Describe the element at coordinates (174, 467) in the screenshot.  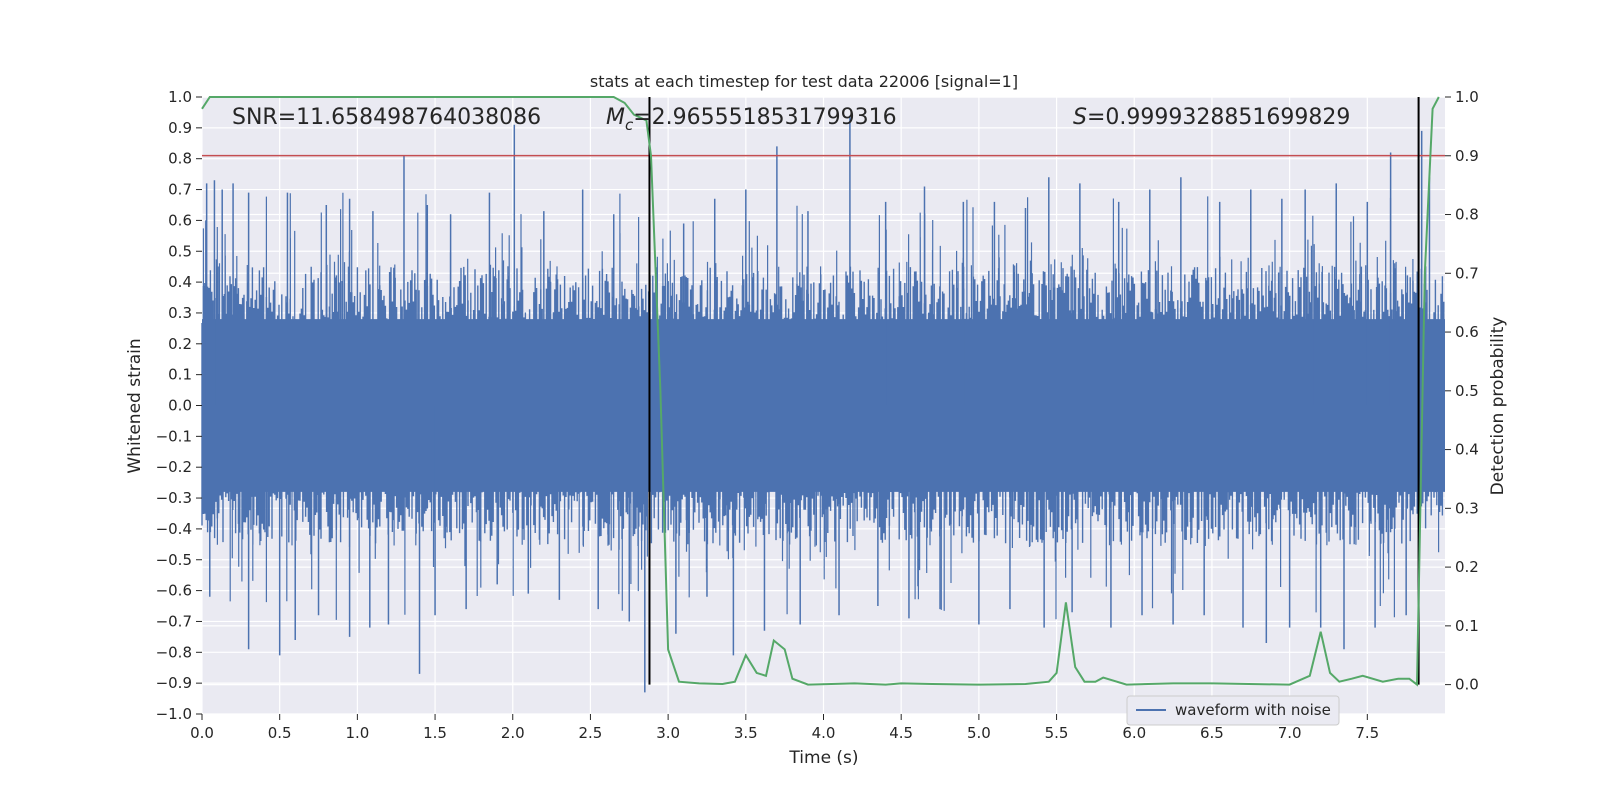
I see `left-tick-label: −0.2` at that location.